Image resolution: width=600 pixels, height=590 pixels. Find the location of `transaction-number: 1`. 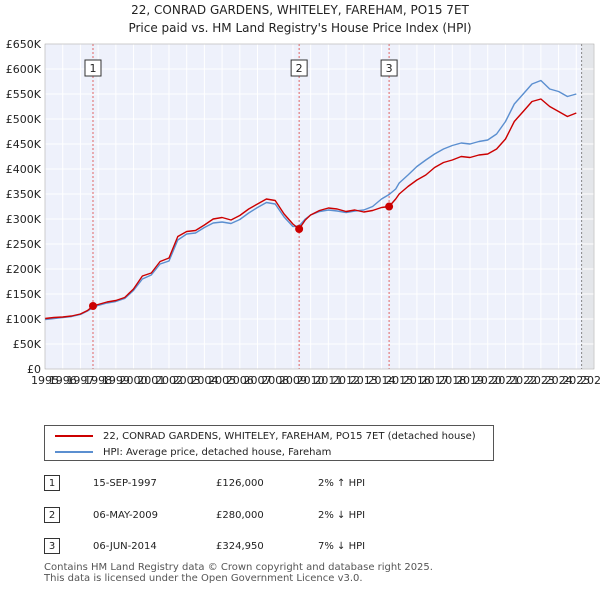

transaction-number: 1 is located at coordinates (52, 483).